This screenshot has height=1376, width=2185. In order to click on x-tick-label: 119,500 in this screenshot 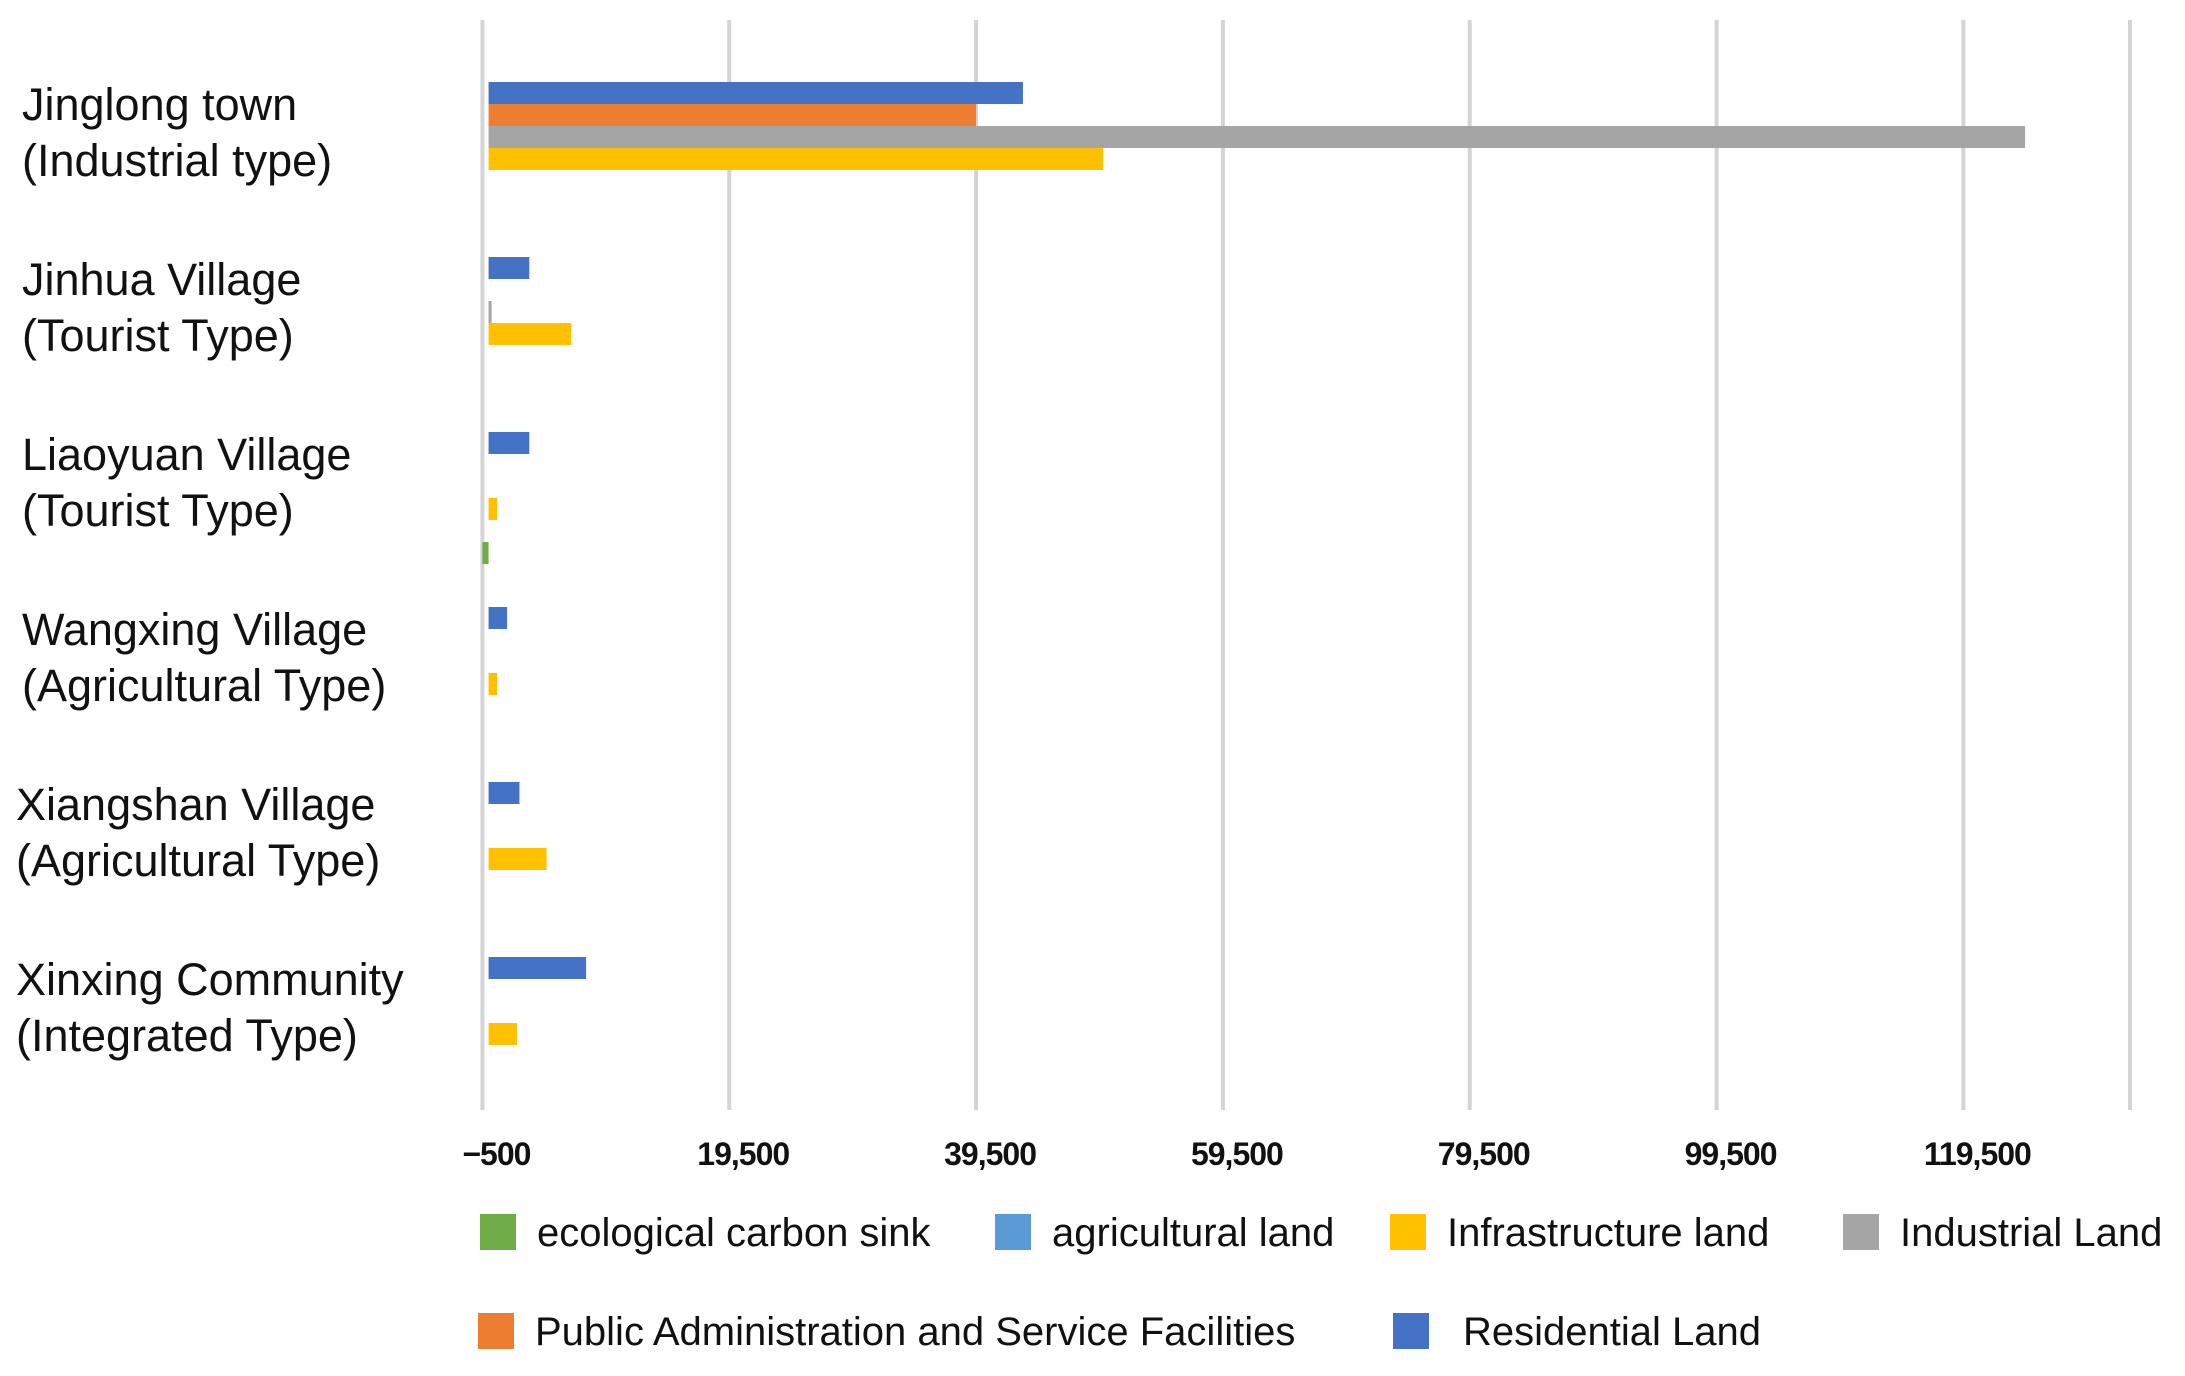, I will do `click(1977, 1154)`.